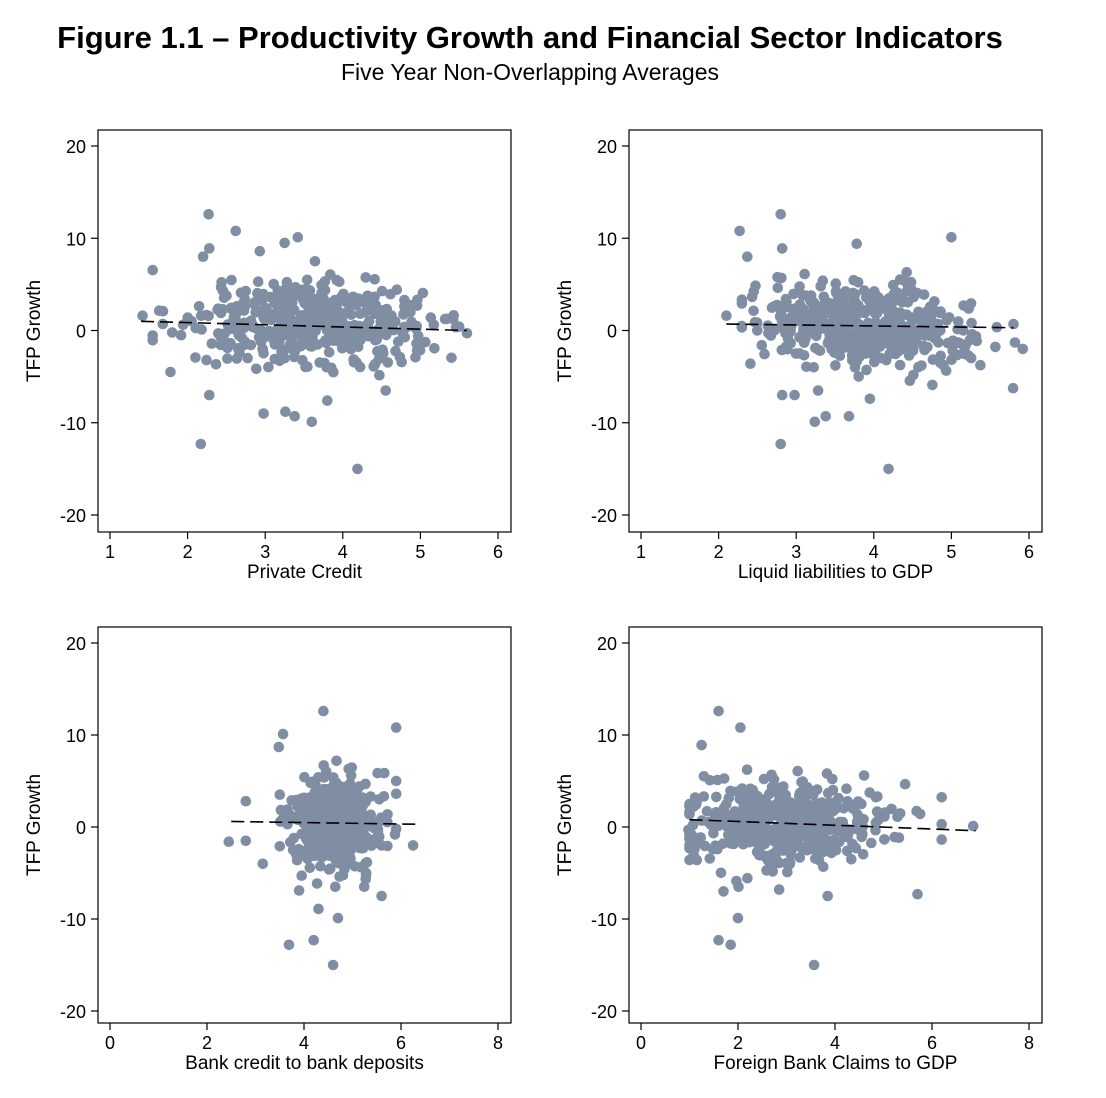 The image size is (1106, 1098). Describe the element at coordinates (304, 1063) in the screenshot. I see `x-axis-label: Bank credit to bank deposits` at that location.